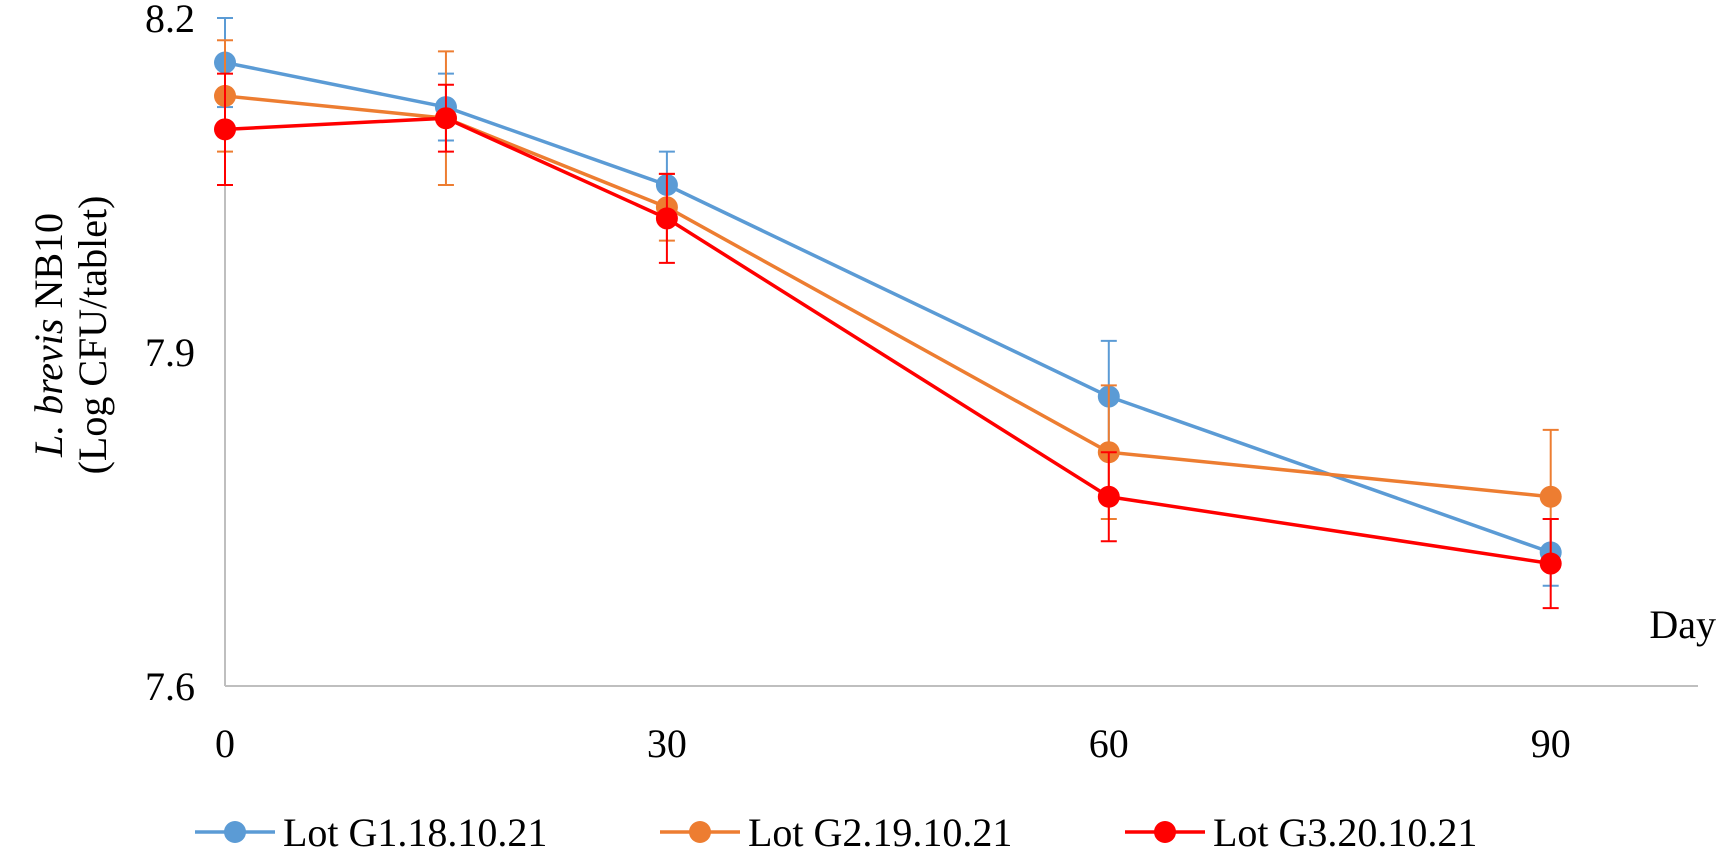 Image resolution: width=1718 pixels, height=849 pixels. I want to click on svg-text: L. brevis NB10, so click(48, 335).